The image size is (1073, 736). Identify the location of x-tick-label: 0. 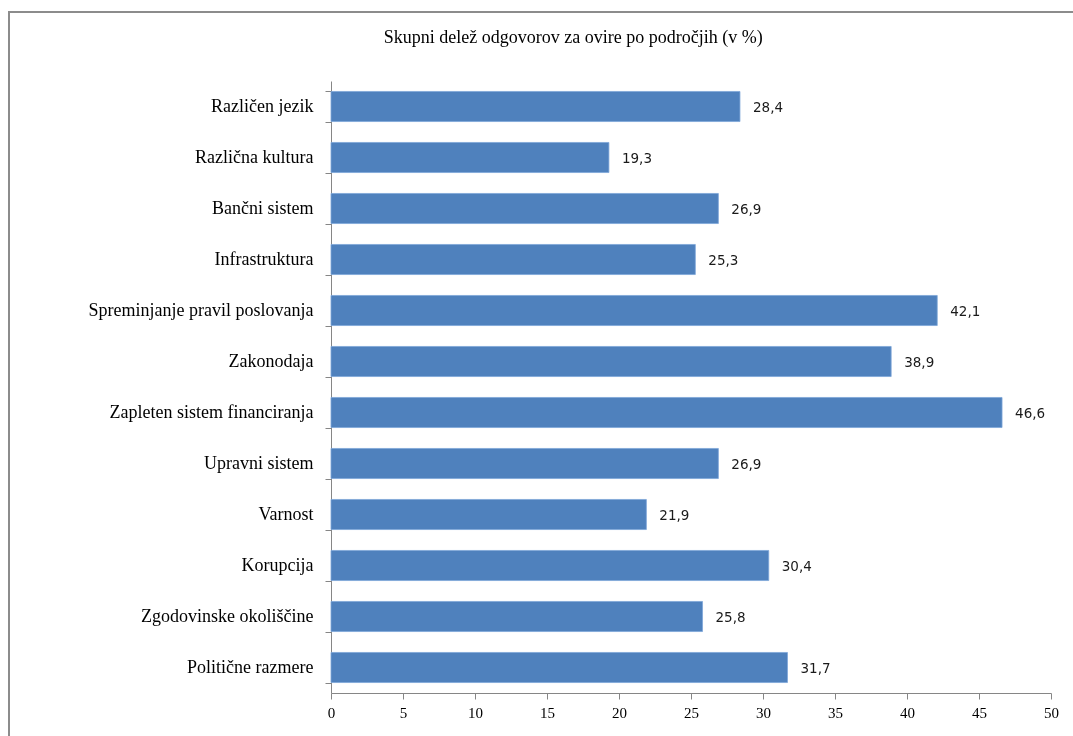
(331, 712).